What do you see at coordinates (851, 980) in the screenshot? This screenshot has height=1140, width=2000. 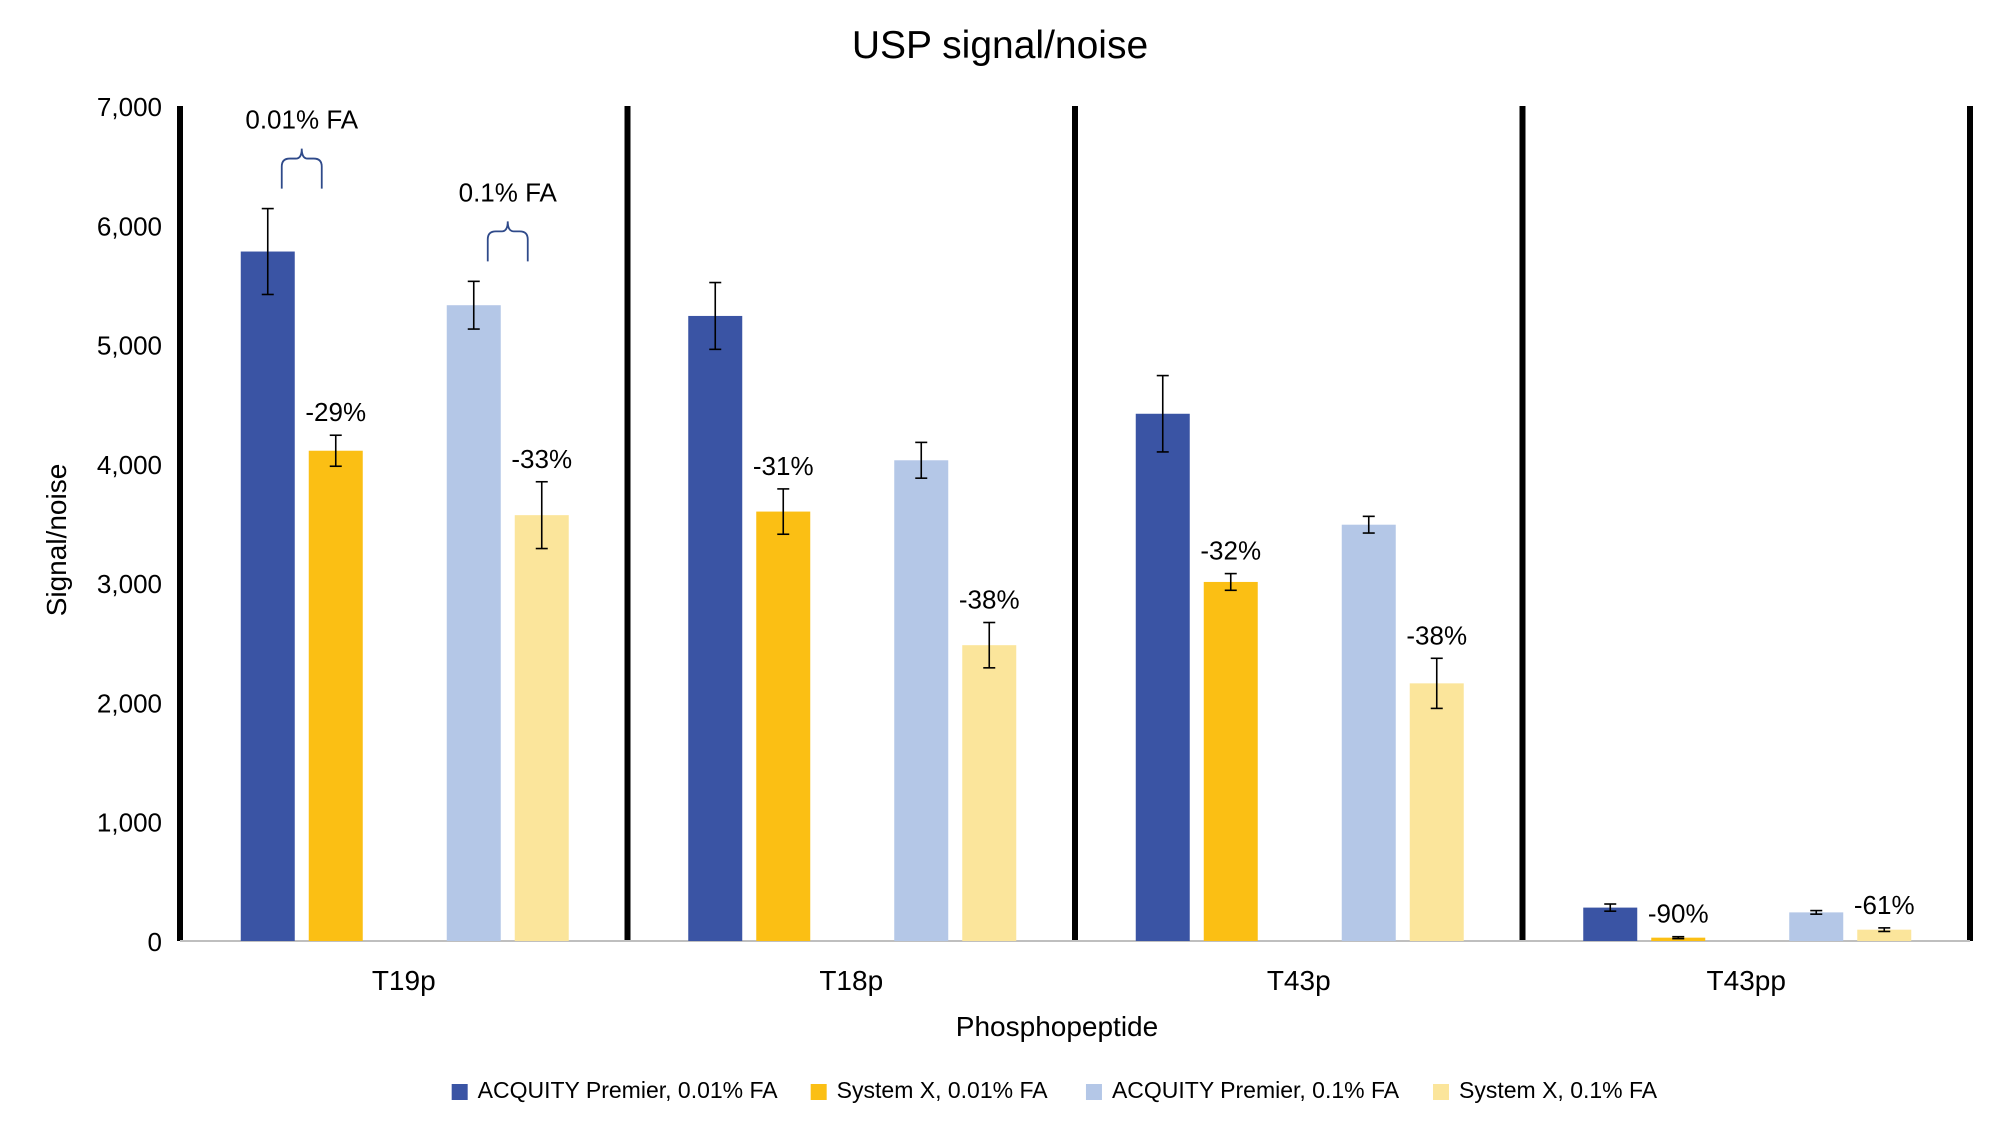 I see `x-tick-label: T18p` at bounding box center [851, 980].